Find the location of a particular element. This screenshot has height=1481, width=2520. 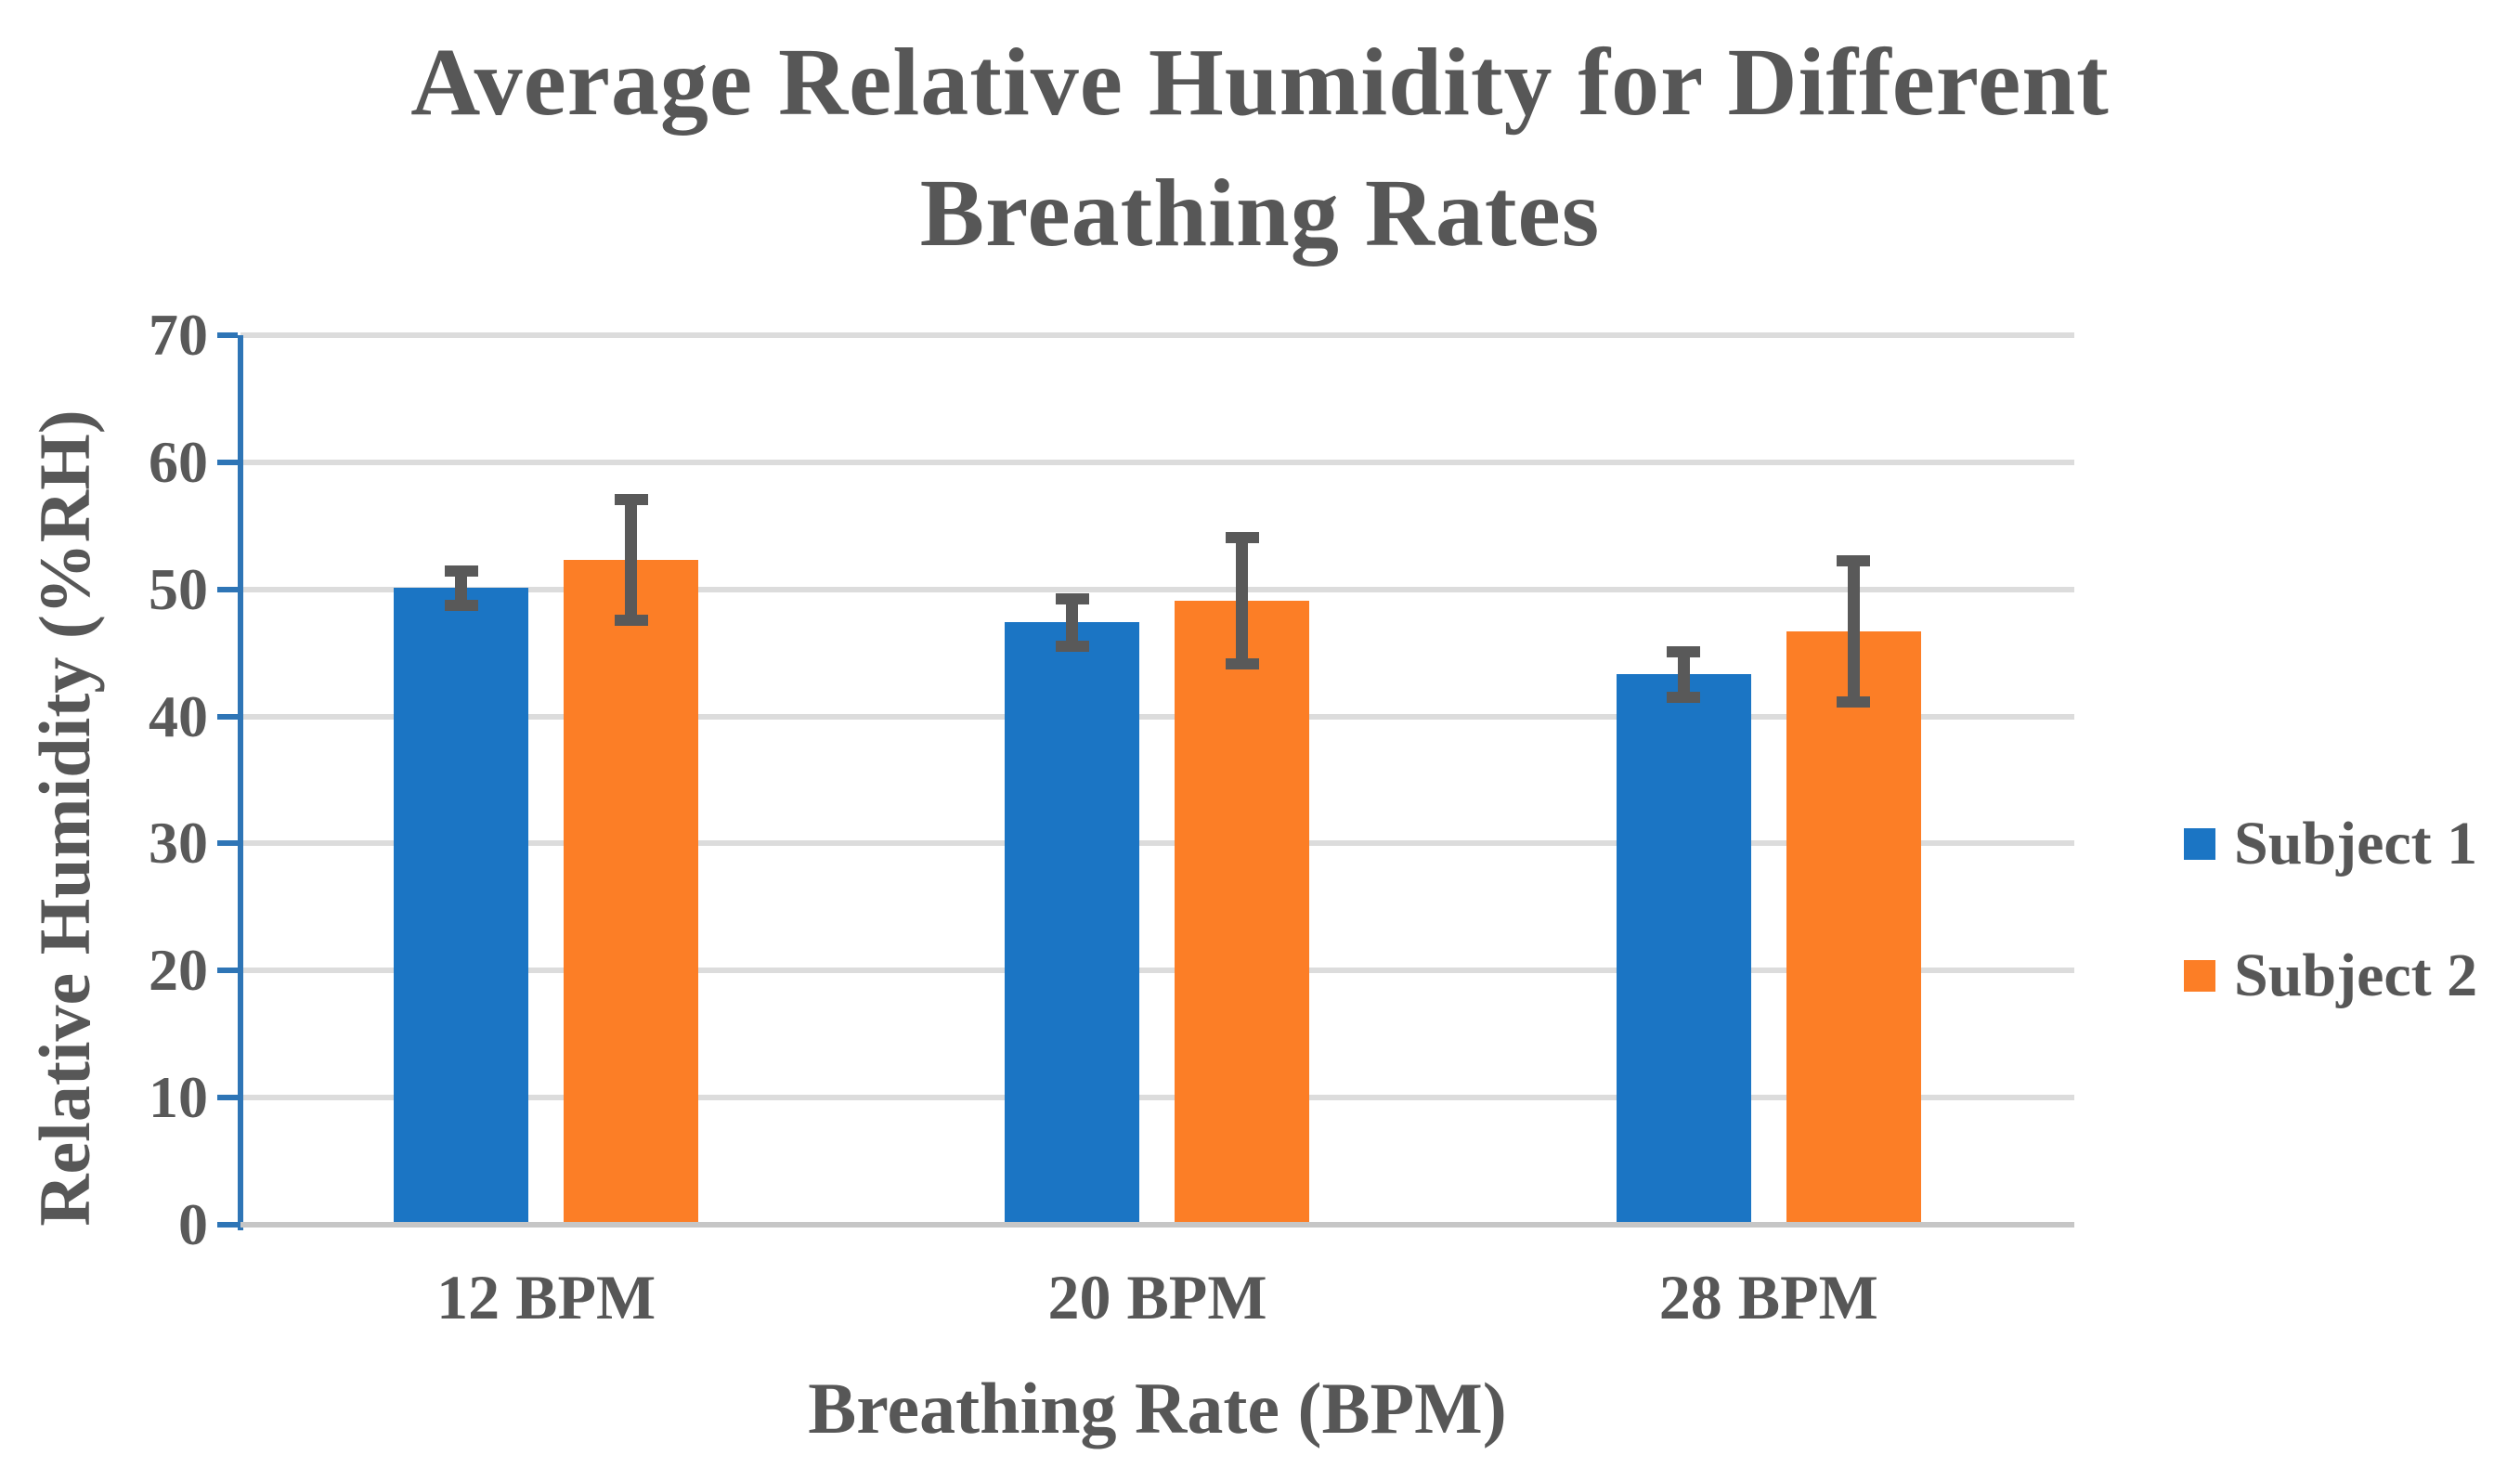

x-category-label-20-bpm: 20 BPM is located at coordinates (1157, 1297).